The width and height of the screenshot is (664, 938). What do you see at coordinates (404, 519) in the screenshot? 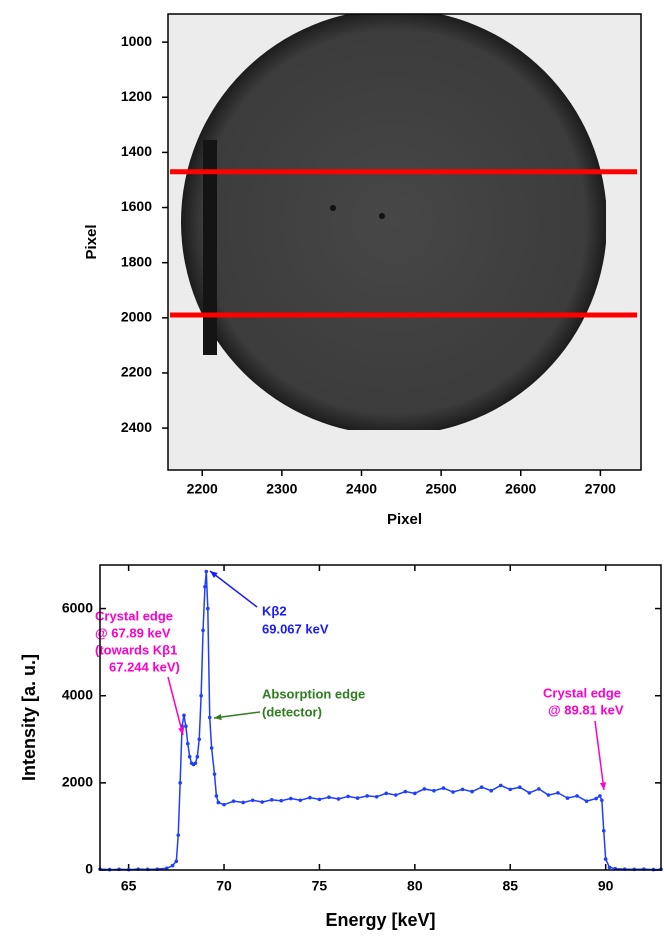
I see `x-axis-label: Pixel` at bounding box center [404, 519].